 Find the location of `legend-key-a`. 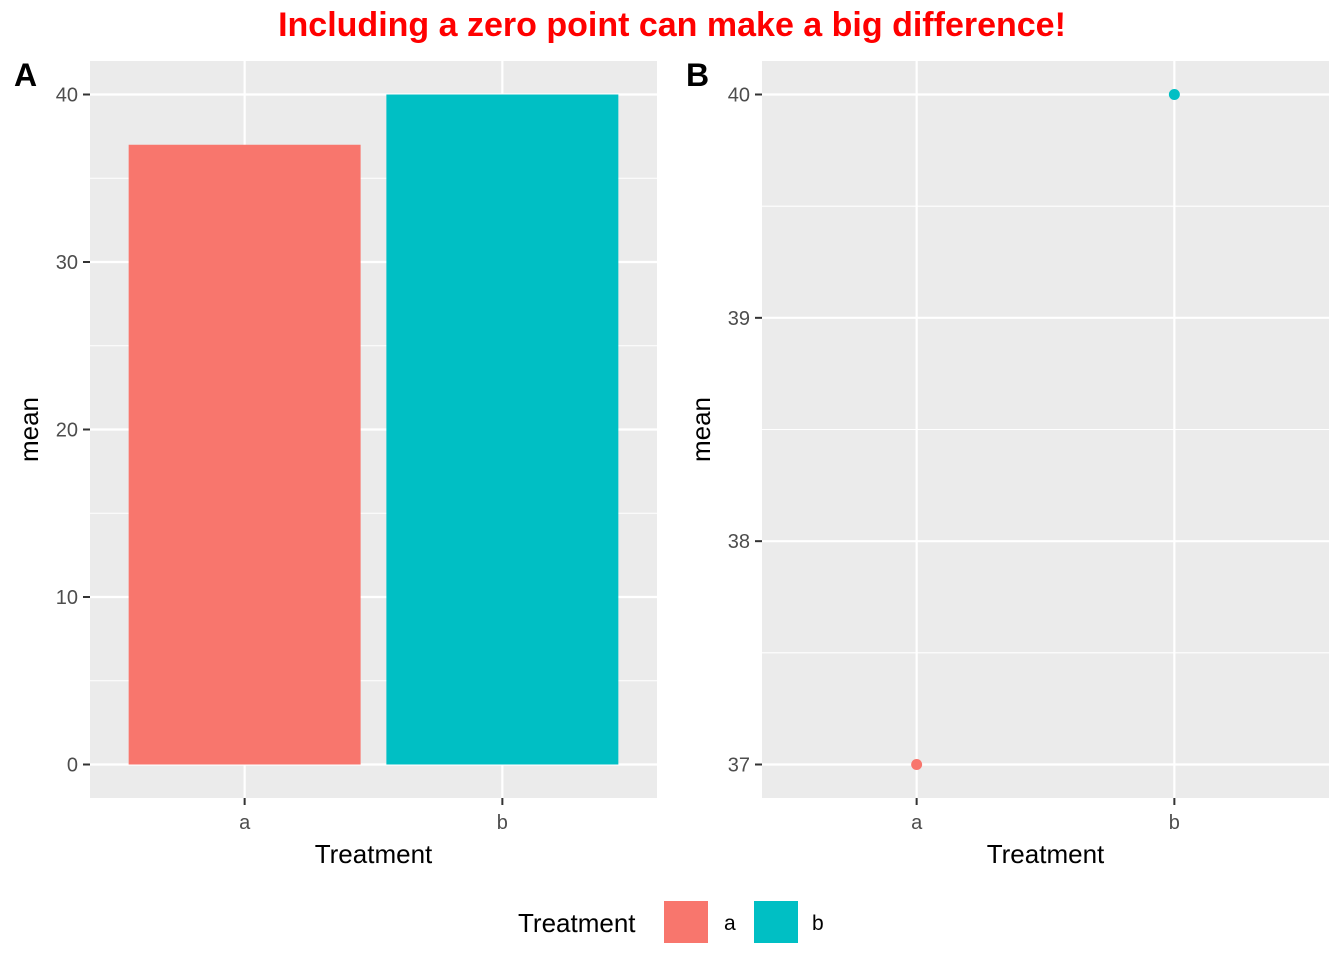

legend-key-a is located at coordinates (686, 922).